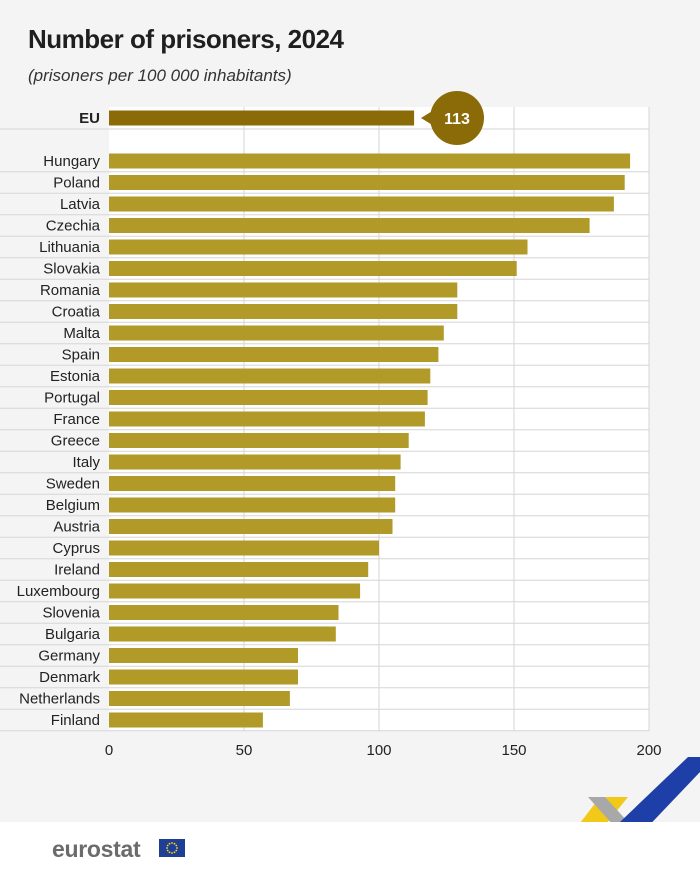 The width and height of the screenshot is (700, 875). I want to click on x-tick-label: 100, so click(378, 750).